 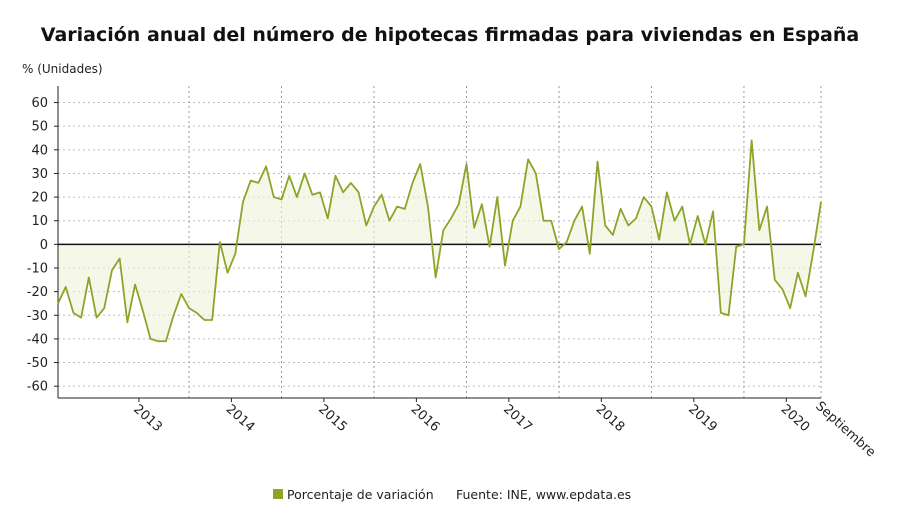 I want to click on y-tick-label: -60, so click(x=37, y=387).